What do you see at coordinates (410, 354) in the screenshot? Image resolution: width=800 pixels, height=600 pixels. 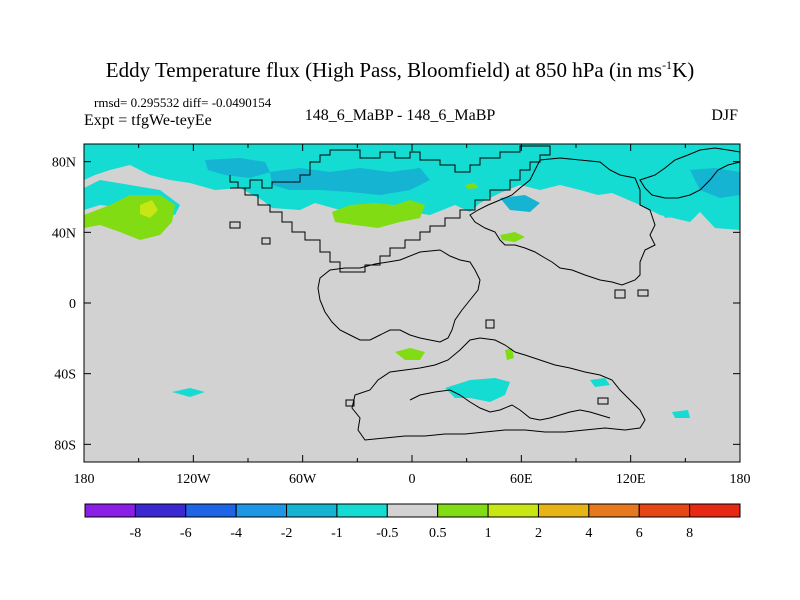 I see `green-patch-south-atlantic` at bounding box center [410, 354].